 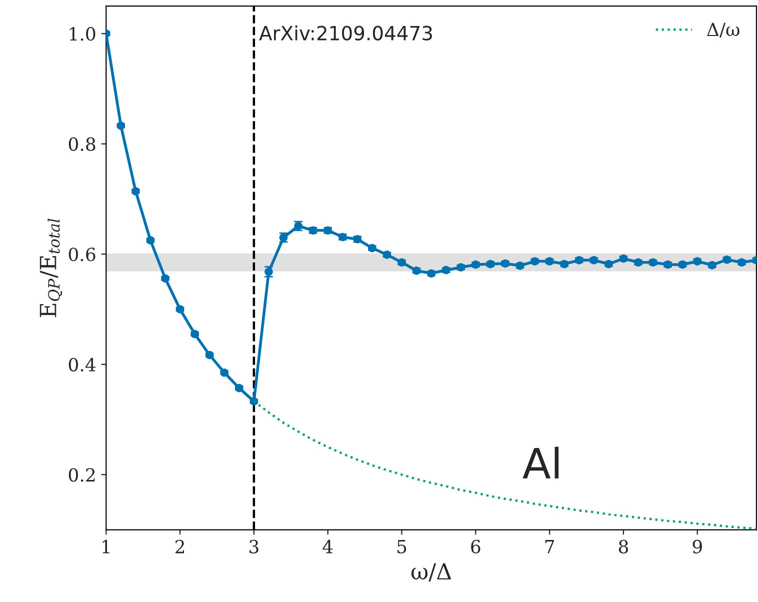 What do you see at coordinates (549, 547) in the screenshot?
I see `x-tick-label: 7` at bounding box center [549, 547].